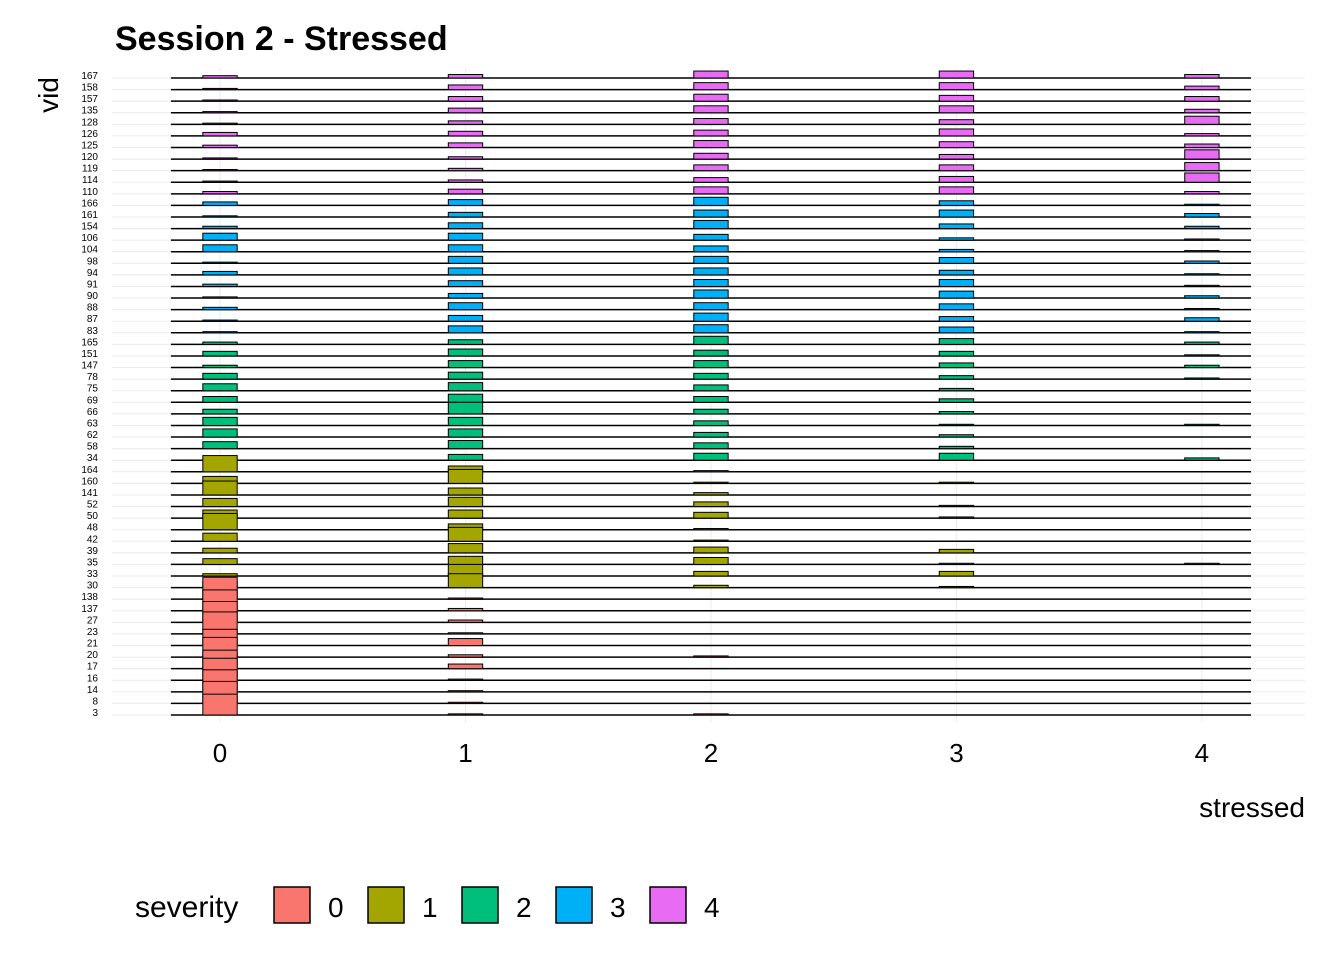 Image resolution: width=1344 pixels, height=960 pixels. What do you see at coordinates (89, 342) in the screenshot?
I see `y-tick-label: 165` at bounding box center [89, 342].